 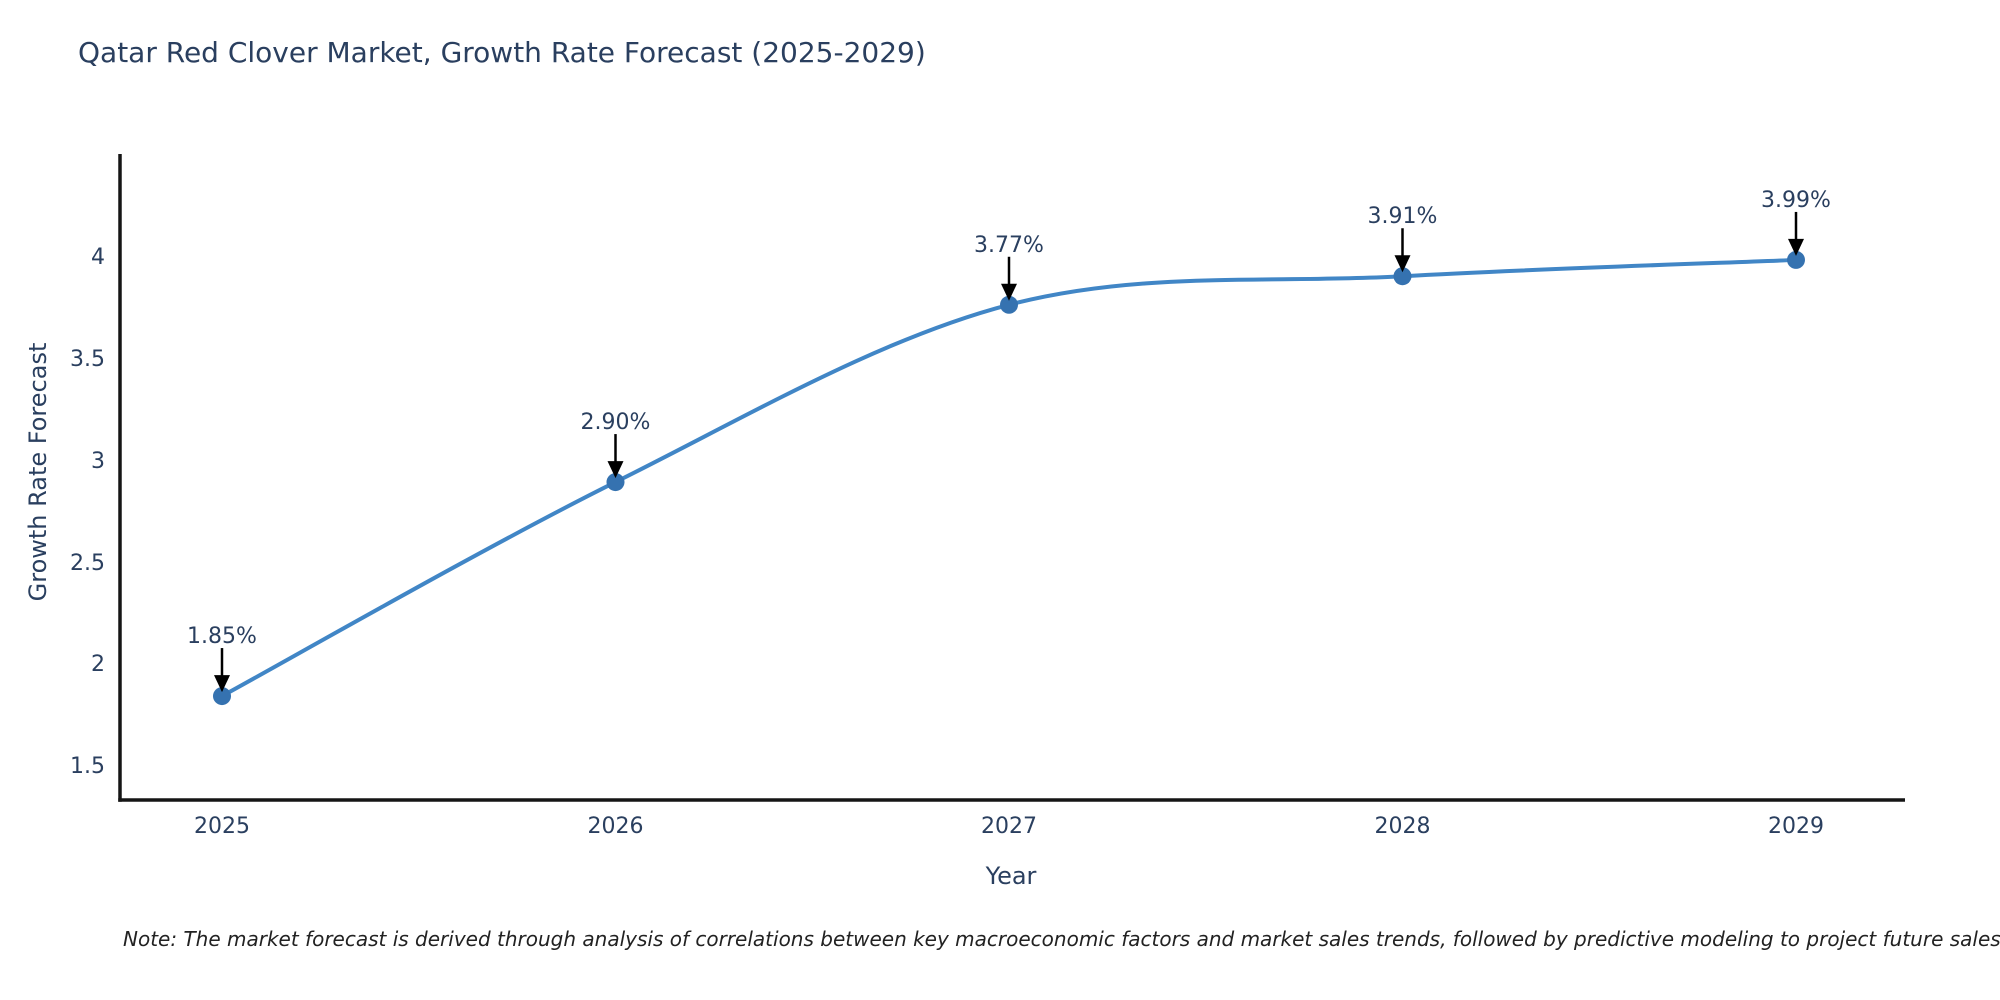 What do you see at coordinates (615, 826) in the screenshot?
I see `x-tick-label: 2026` at bounding box center [615, 826].